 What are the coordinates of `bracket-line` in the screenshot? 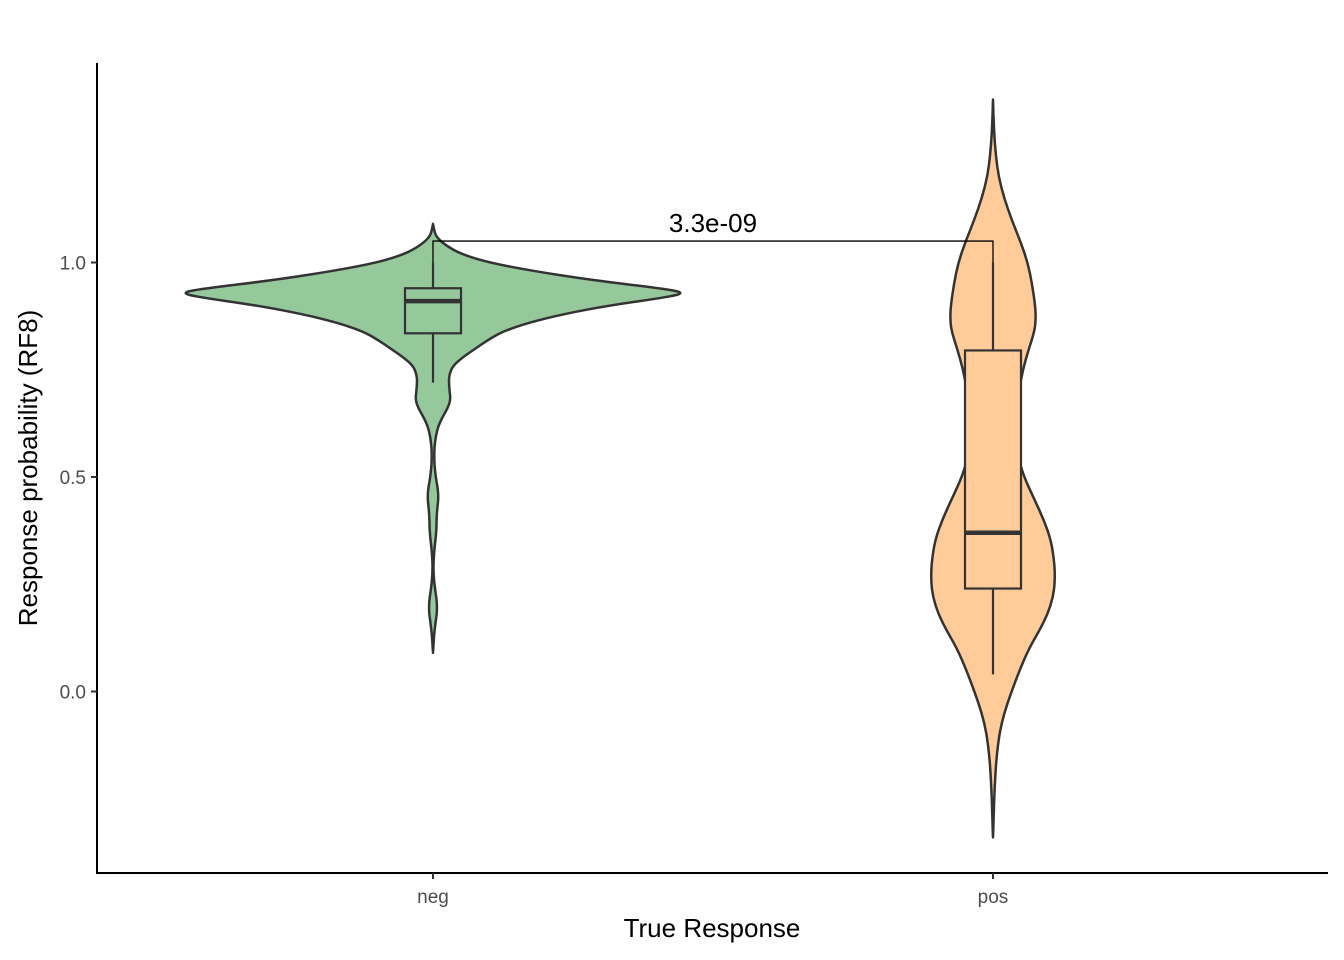 It's located at (713, 251).